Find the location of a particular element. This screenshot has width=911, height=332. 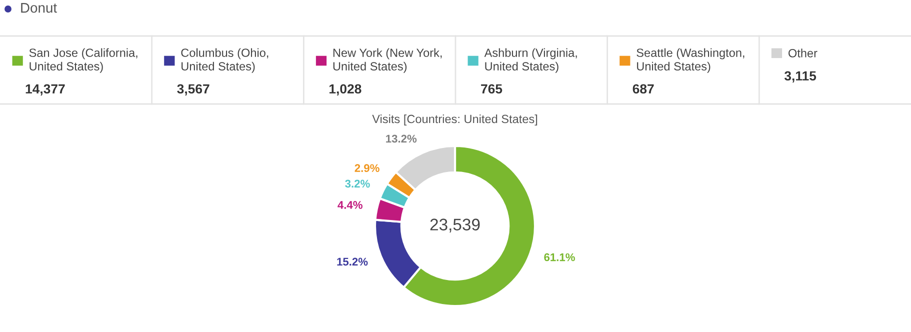

data-label: 1,028 is located at coordinates (346, 90).